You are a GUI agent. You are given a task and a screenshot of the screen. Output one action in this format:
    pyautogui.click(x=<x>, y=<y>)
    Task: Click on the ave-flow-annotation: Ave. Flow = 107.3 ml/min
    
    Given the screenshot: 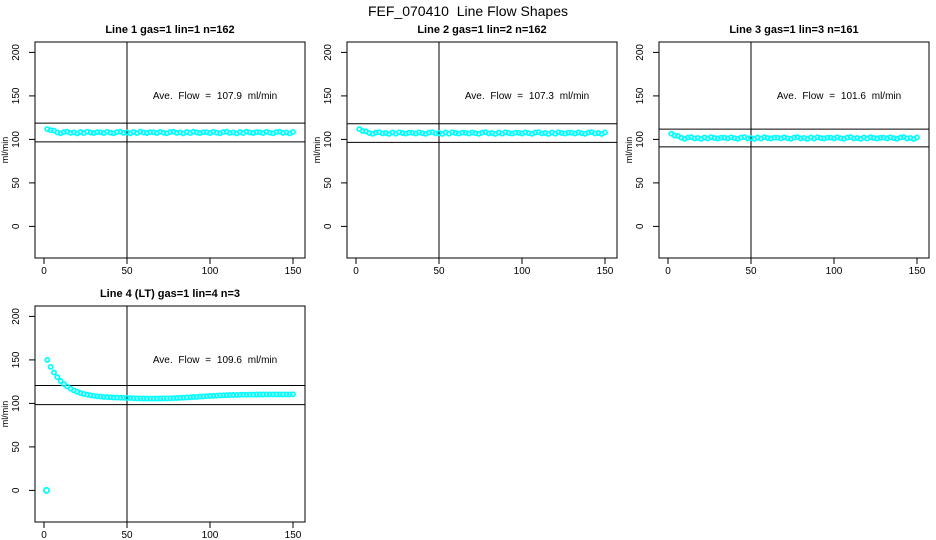 What is the action you would take?
    pyautogui.click(x=527, y=96)
    